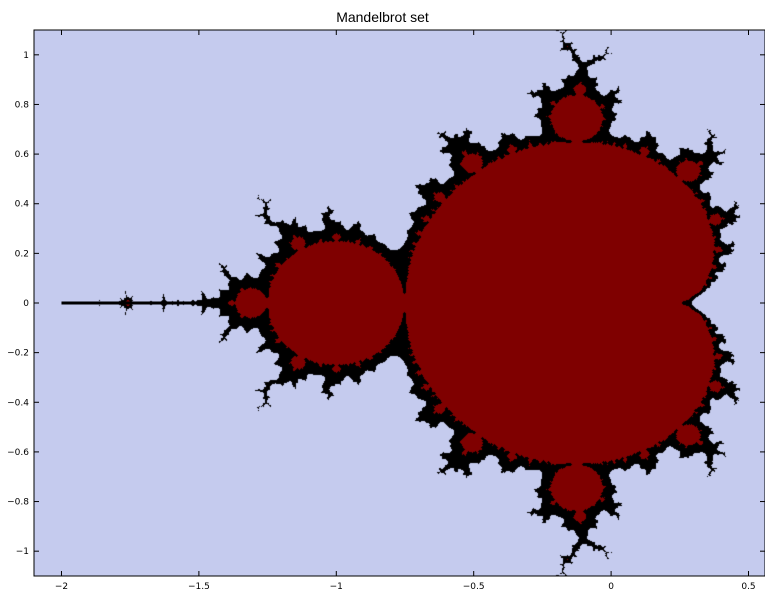  I want to click on x-tick-label: 0.5, so click(748, 586).